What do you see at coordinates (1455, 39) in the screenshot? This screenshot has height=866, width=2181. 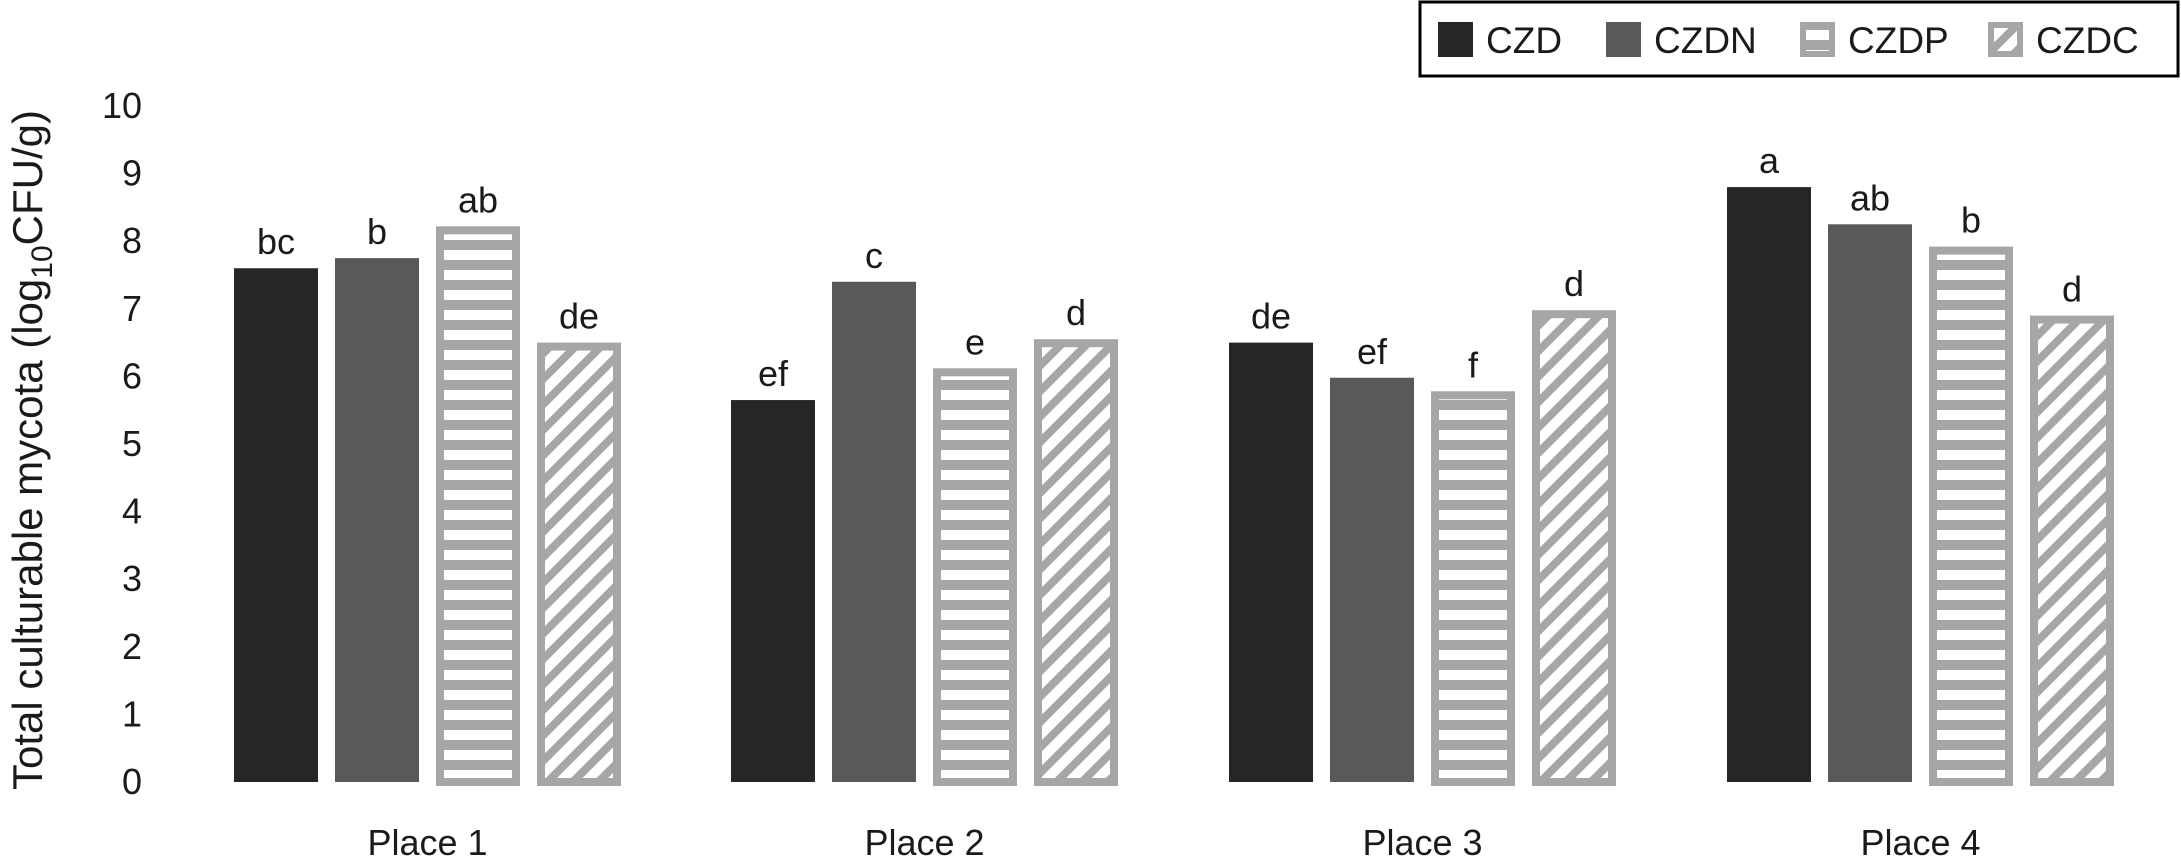 I see `legend-swatch-czd` at bounding box center [1455, 39].